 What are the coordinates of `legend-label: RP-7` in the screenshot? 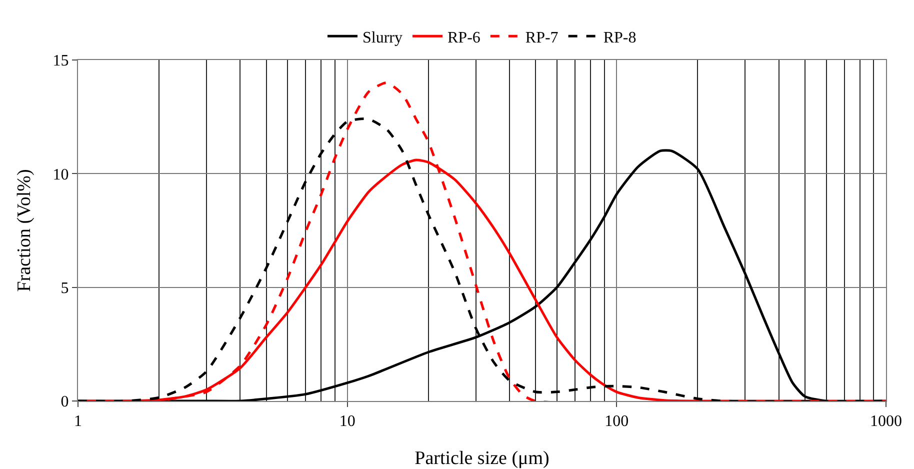 It's located at (541, 37).